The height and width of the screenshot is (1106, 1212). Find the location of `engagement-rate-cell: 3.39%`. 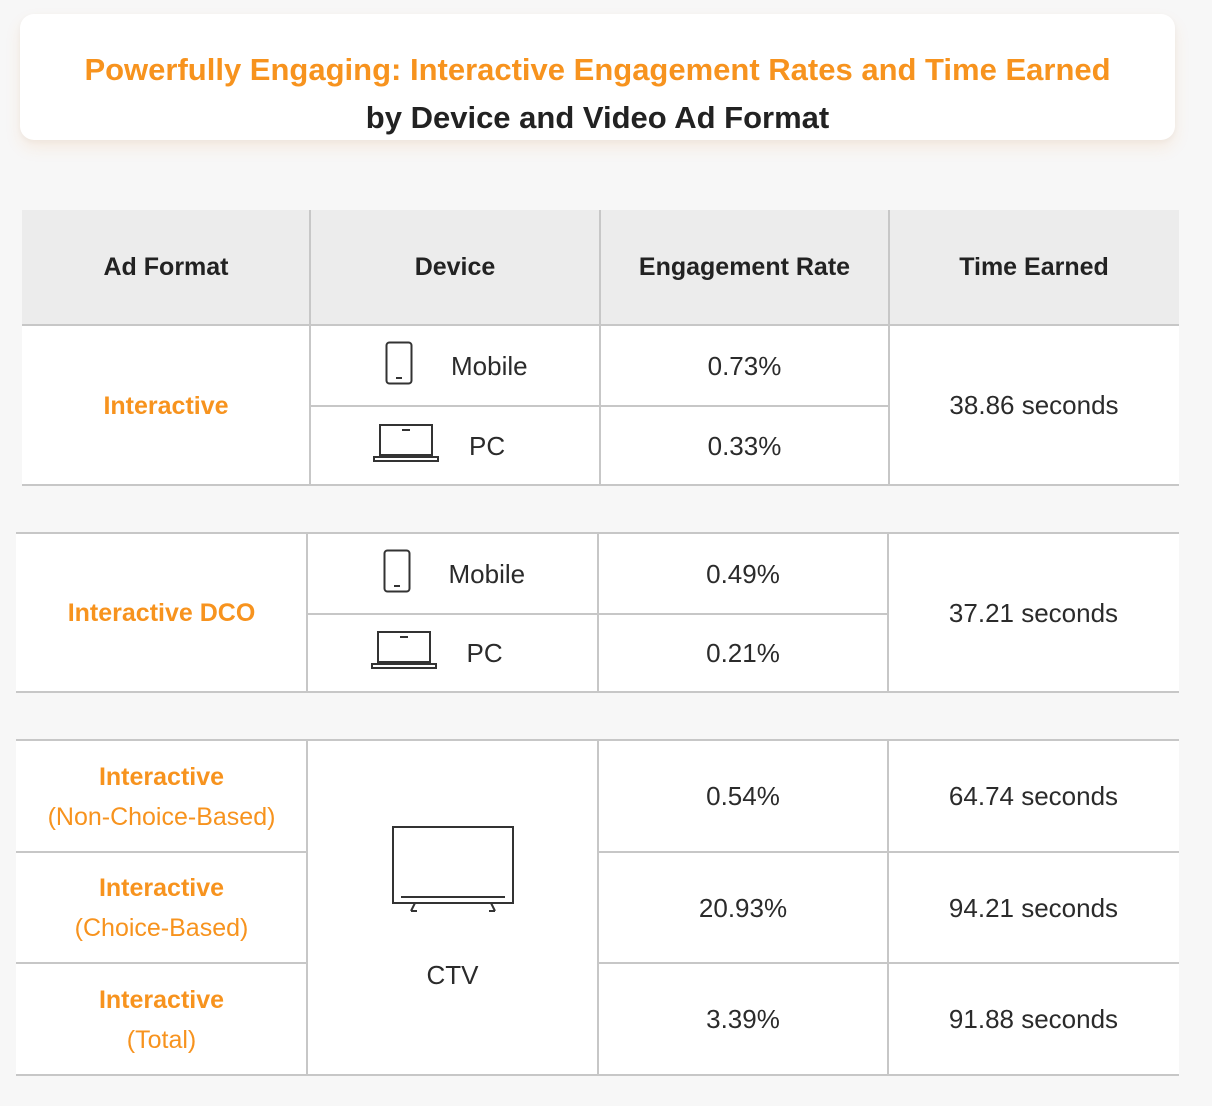

engagement-rate-cell: 3.39% is located at coordinates (743, 1019).